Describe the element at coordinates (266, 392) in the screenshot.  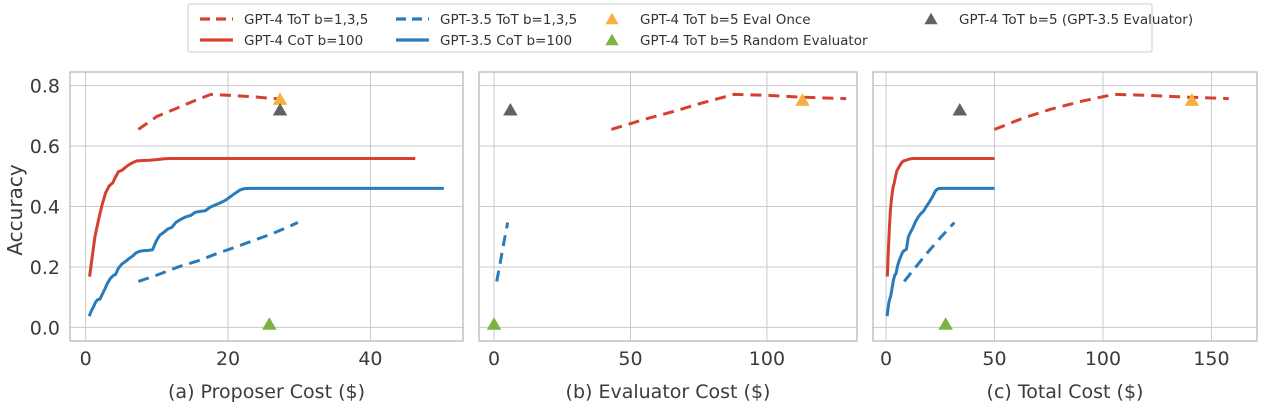
I see `x-axis-title: (a) Proposer Cost ($)` at that location.